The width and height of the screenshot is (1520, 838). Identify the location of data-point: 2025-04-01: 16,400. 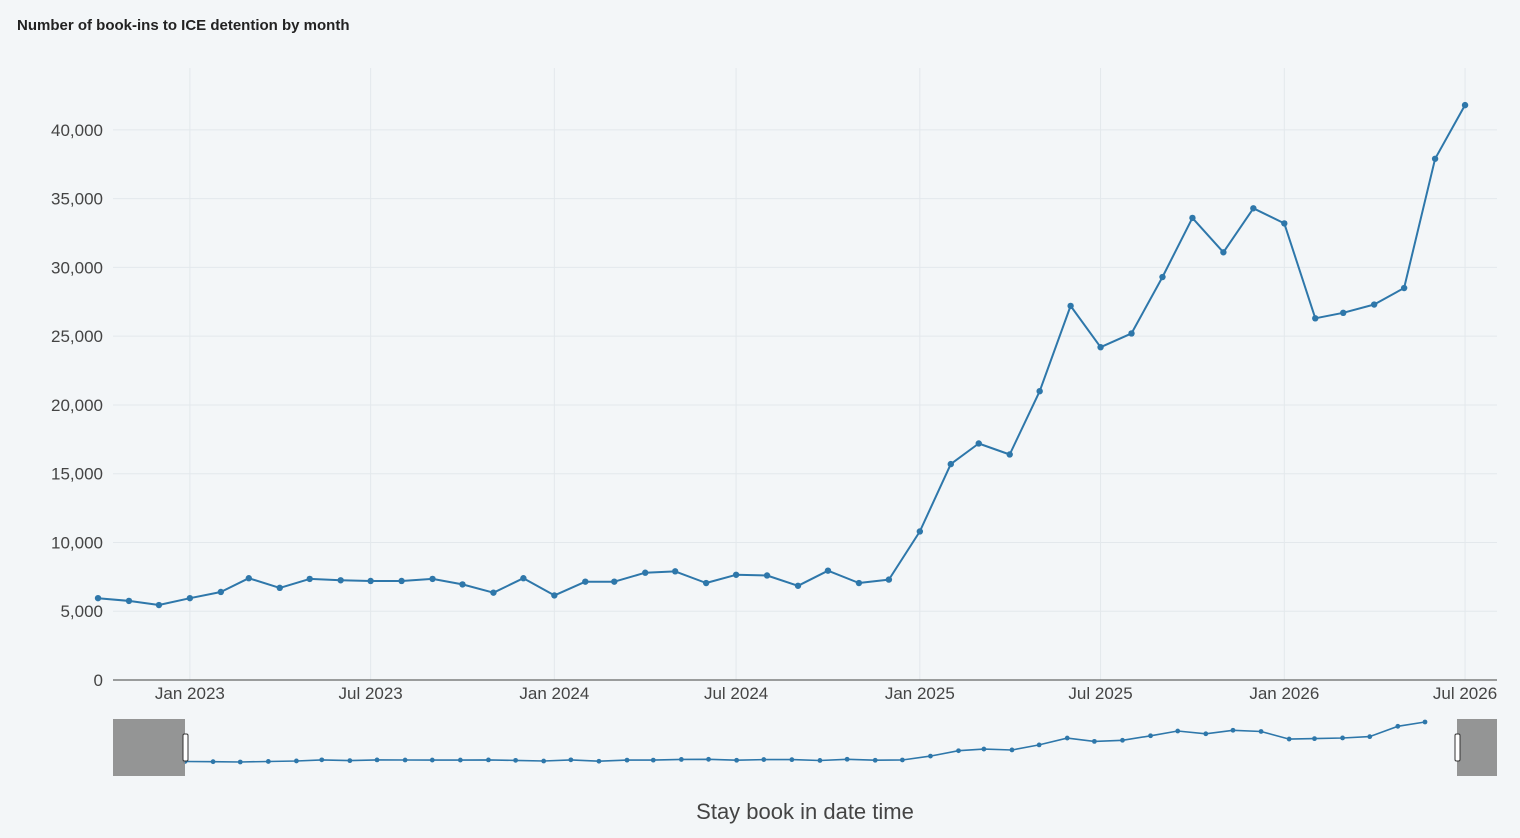
(1009, 454).